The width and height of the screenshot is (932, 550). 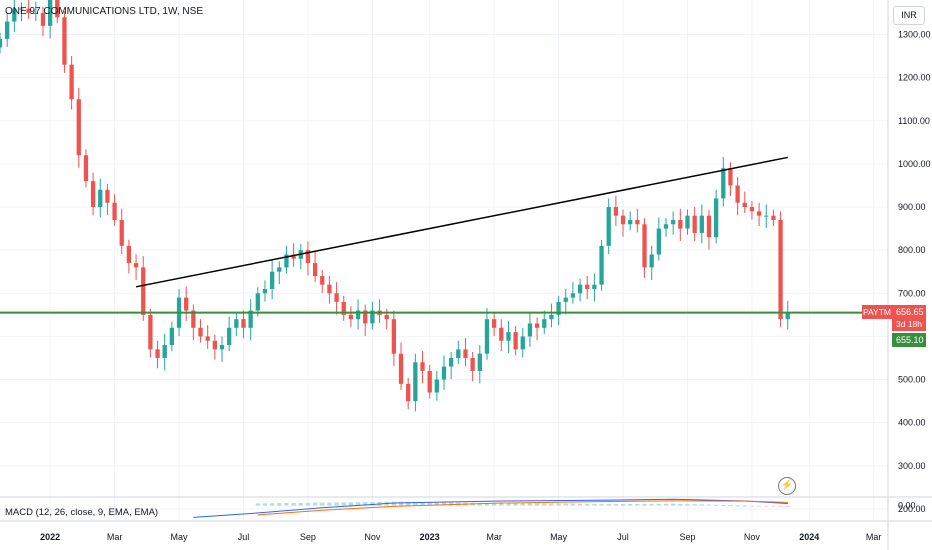 What do you see at coordinates (787, 486) in the screenshot?
I see `bolt-icon: ⚡` at bounding box center [787, 486].